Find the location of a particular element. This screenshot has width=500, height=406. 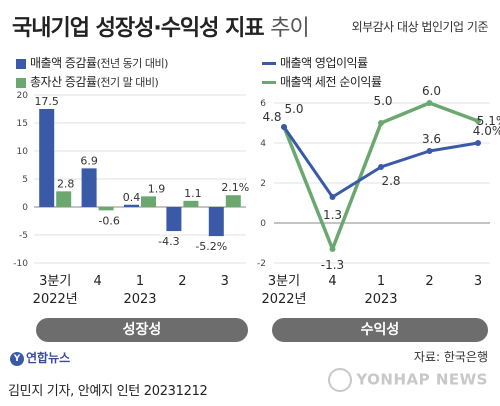

legend-item-pretax-margin: 매출액 세전 순이익률 is located at coordinates (322, 81).